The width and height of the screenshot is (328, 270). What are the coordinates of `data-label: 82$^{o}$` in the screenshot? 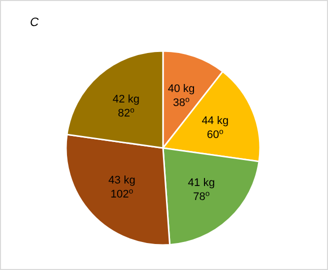 It's located at (126, 112).